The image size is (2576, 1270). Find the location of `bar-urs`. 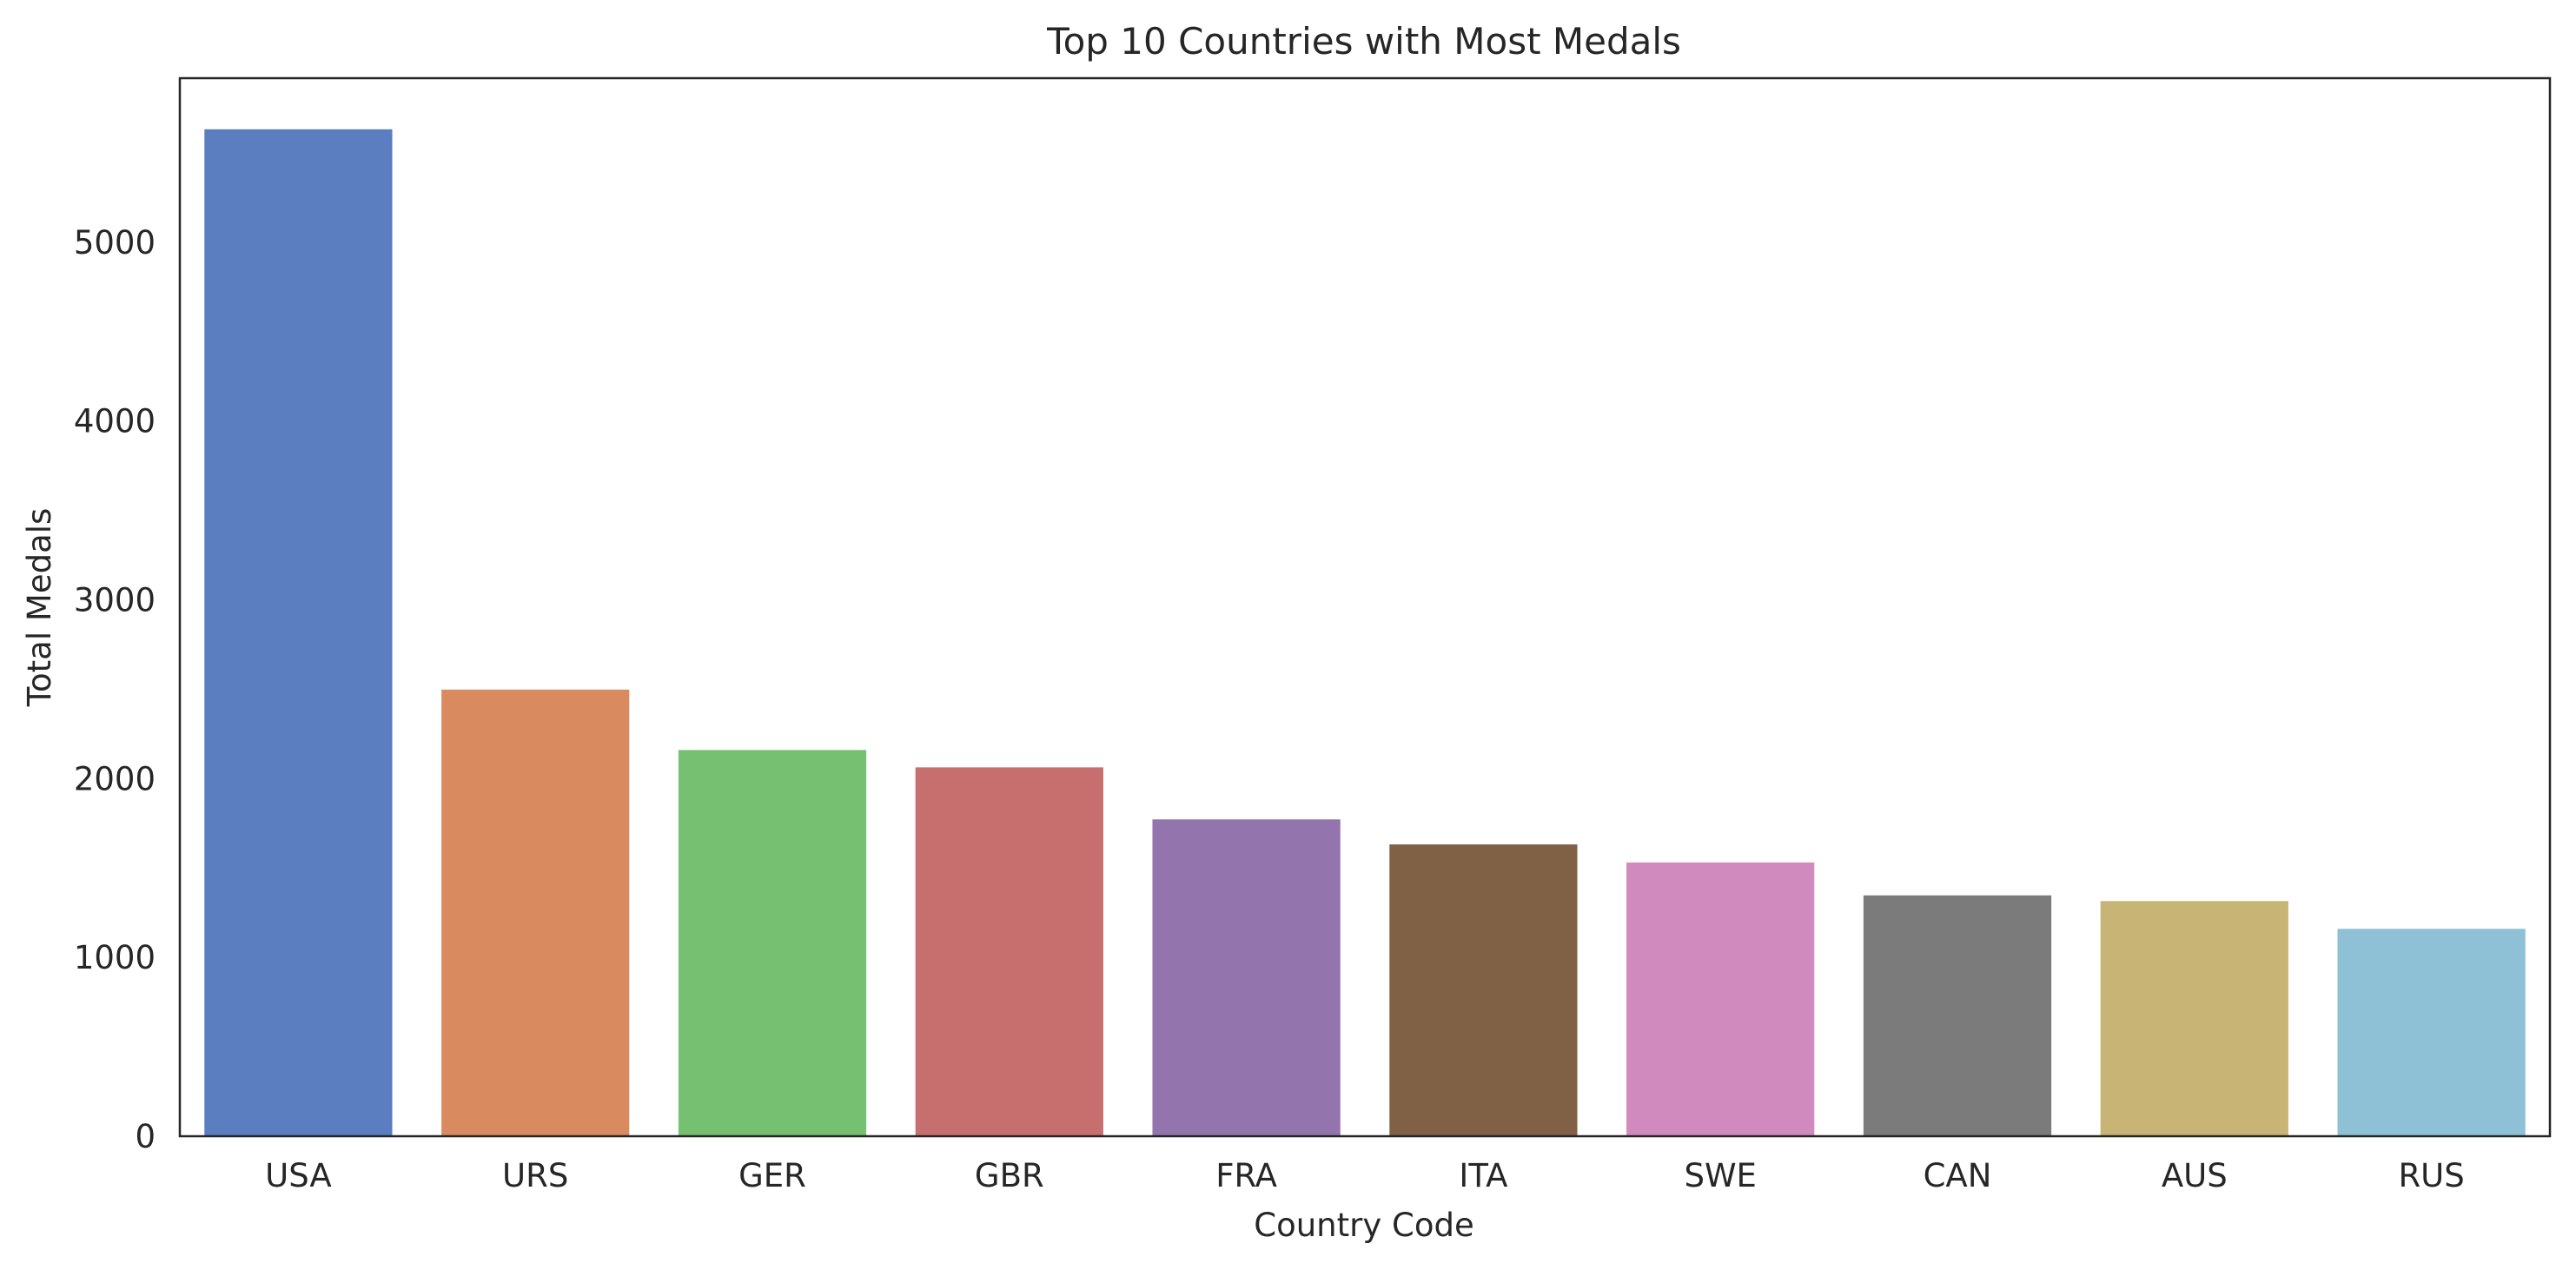

bar-urs is located at coordinates (536, 912).